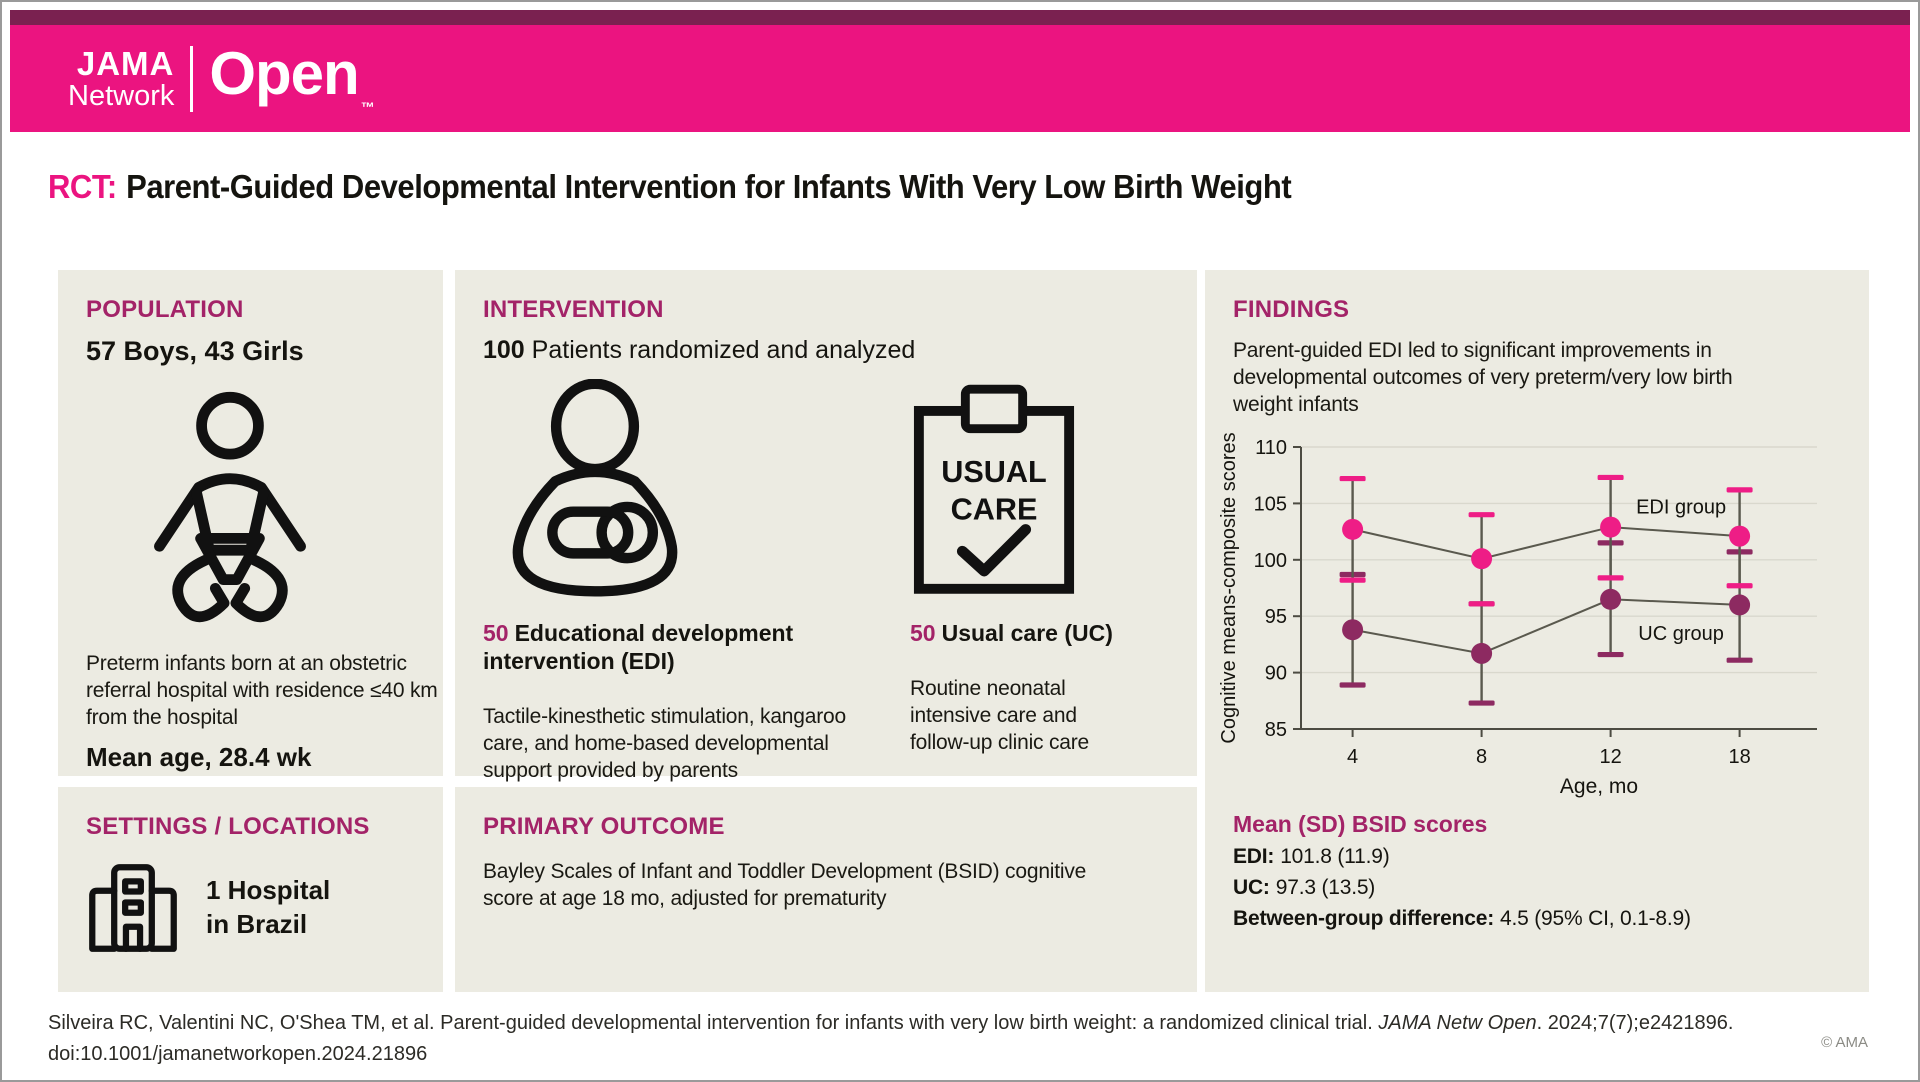 Image resolution: width=1920 pixels, height=1082 pixels. What do you see at coordinates (367, 106) in the screenshot?
I see `logo-trademark: ™` at bounding box center [367, 106].